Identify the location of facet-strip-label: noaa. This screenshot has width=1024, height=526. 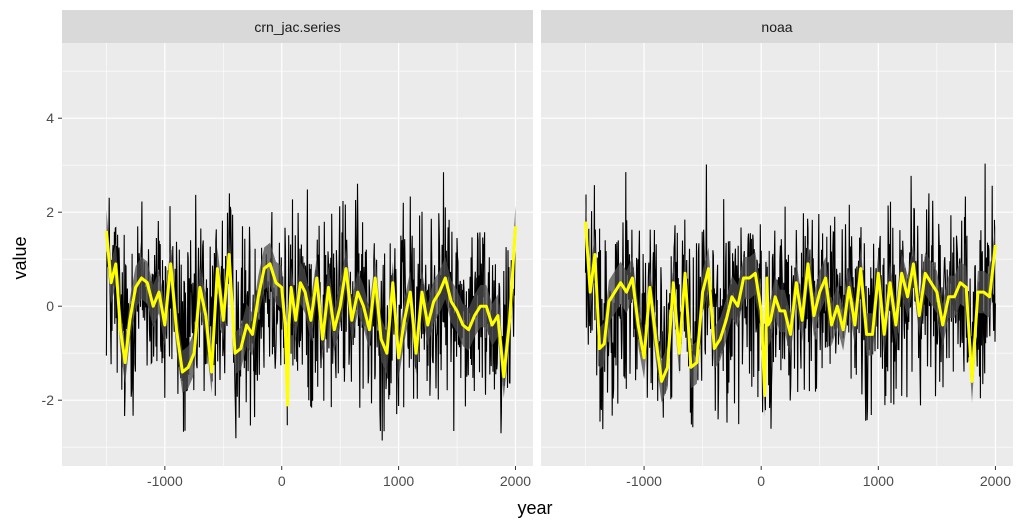
(776, 27).